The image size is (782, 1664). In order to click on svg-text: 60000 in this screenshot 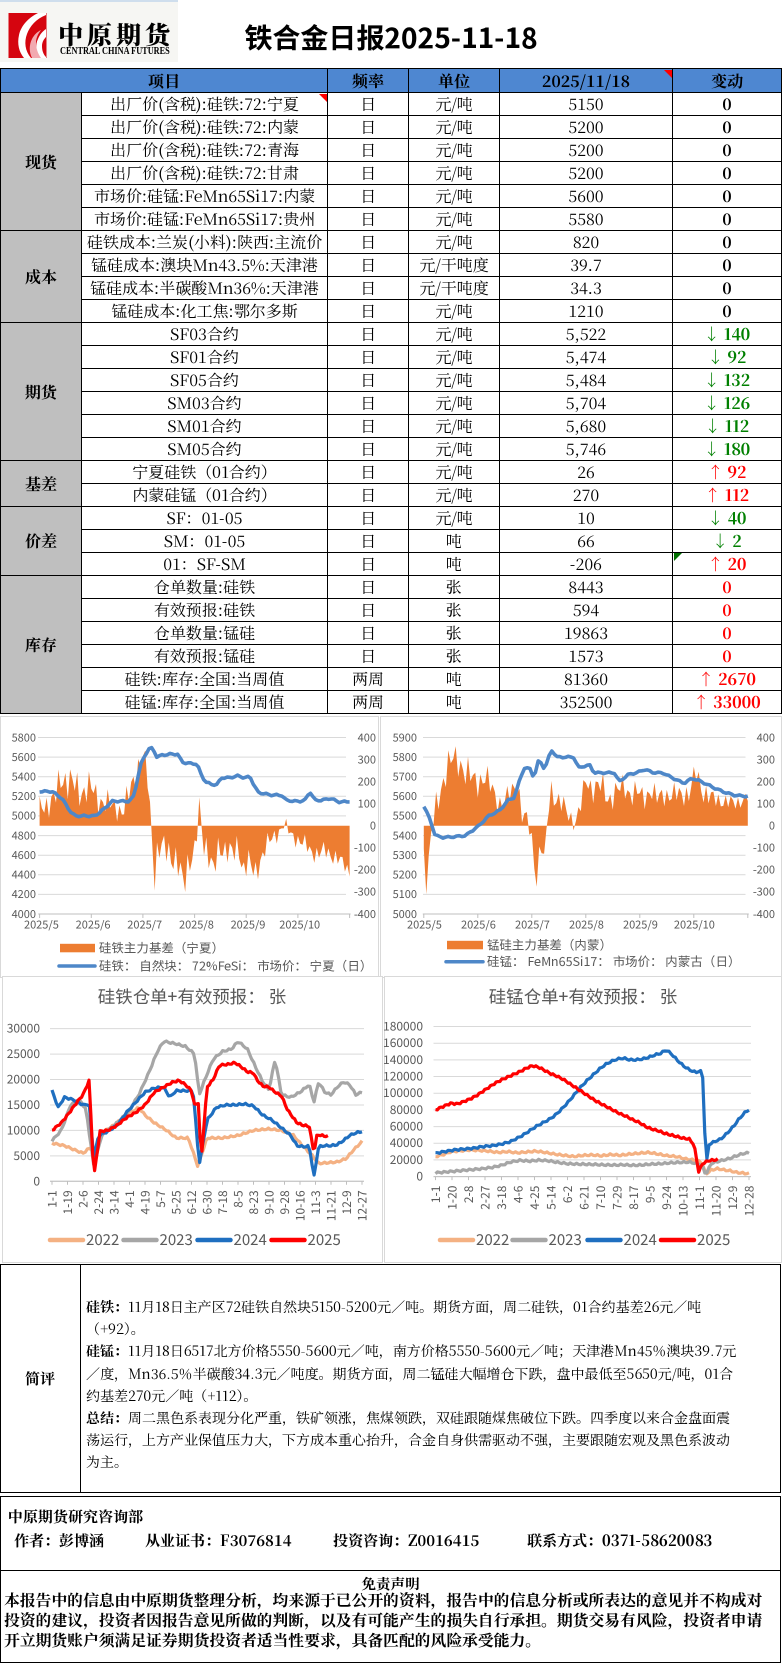, I will do `click(407, 1126)`.